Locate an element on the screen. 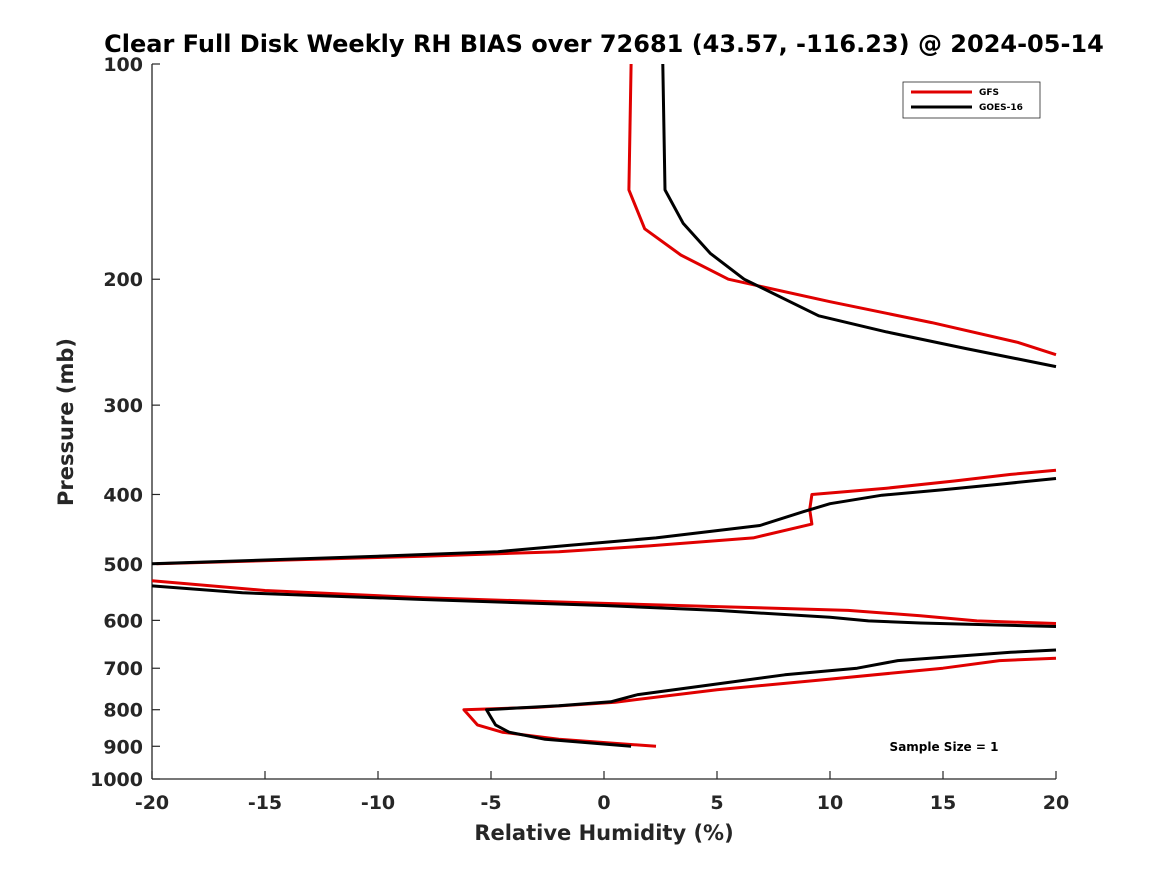 This screenshot has width=1167, height=875. y-axis-label: Pressure (mb) is located at coordinates (66, 422).